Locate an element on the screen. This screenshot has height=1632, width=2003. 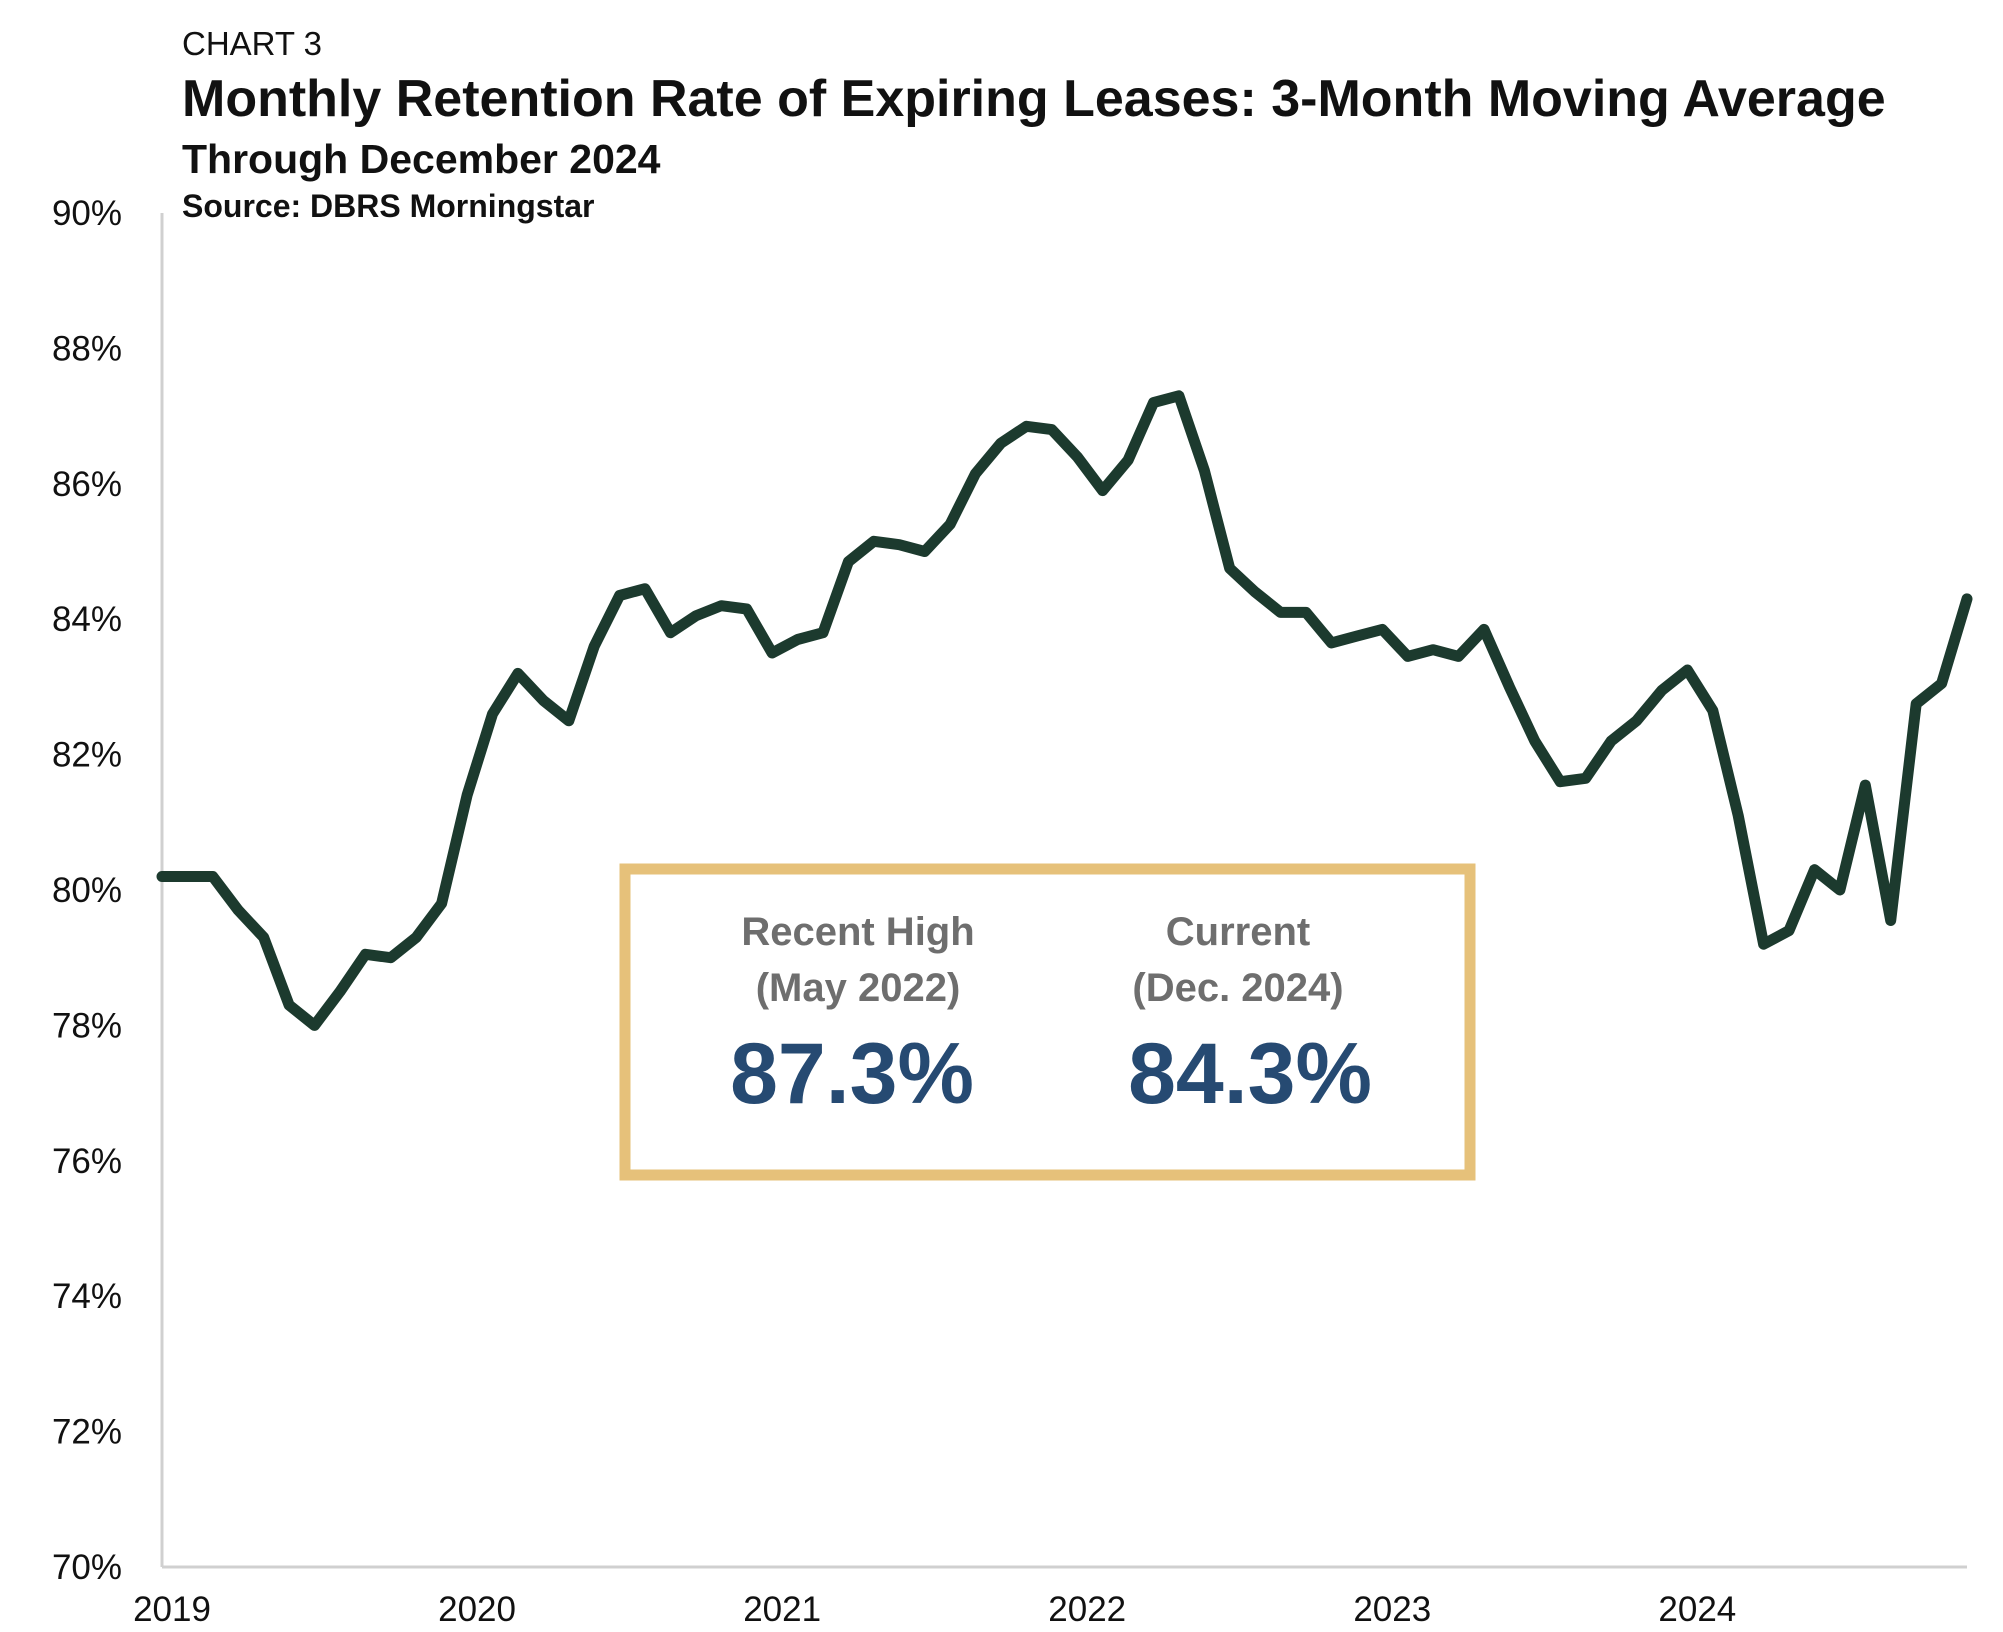
x-tick-label: 2023 is located at coordinates (1392, 1609).